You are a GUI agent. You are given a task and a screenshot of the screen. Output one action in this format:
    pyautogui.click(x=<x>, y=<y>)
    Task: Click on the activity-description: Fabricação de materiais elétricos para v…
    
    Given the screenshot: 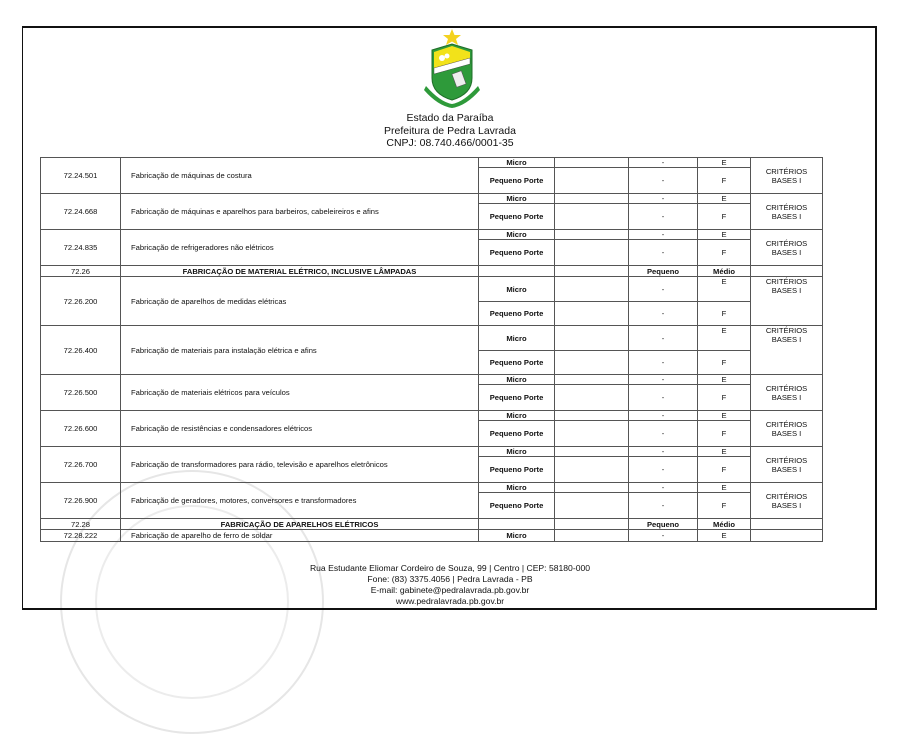 What is the action you would take?
    pyautogui.click(x=299, y=392)
    